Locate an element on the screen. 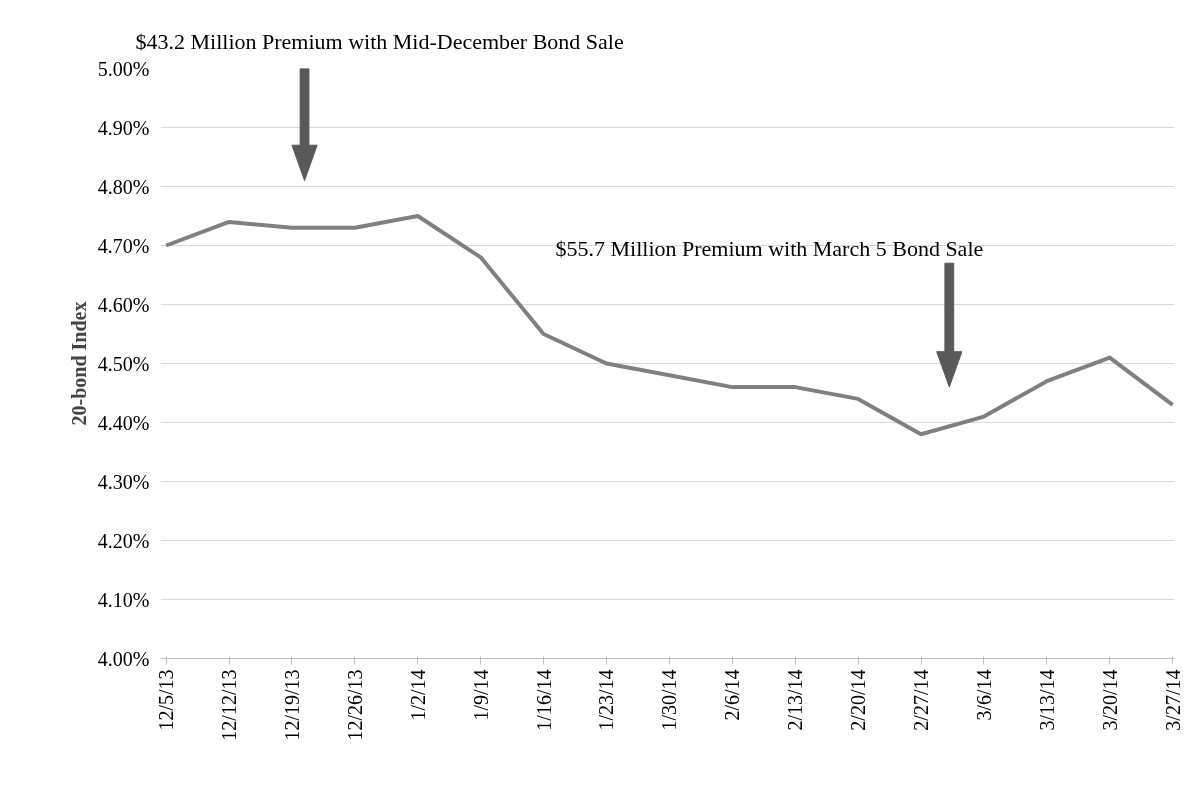 The height and width of the screenshot is (801, 1186). x-tick-label: 12/5/13 is located at coordinates (166, 700).